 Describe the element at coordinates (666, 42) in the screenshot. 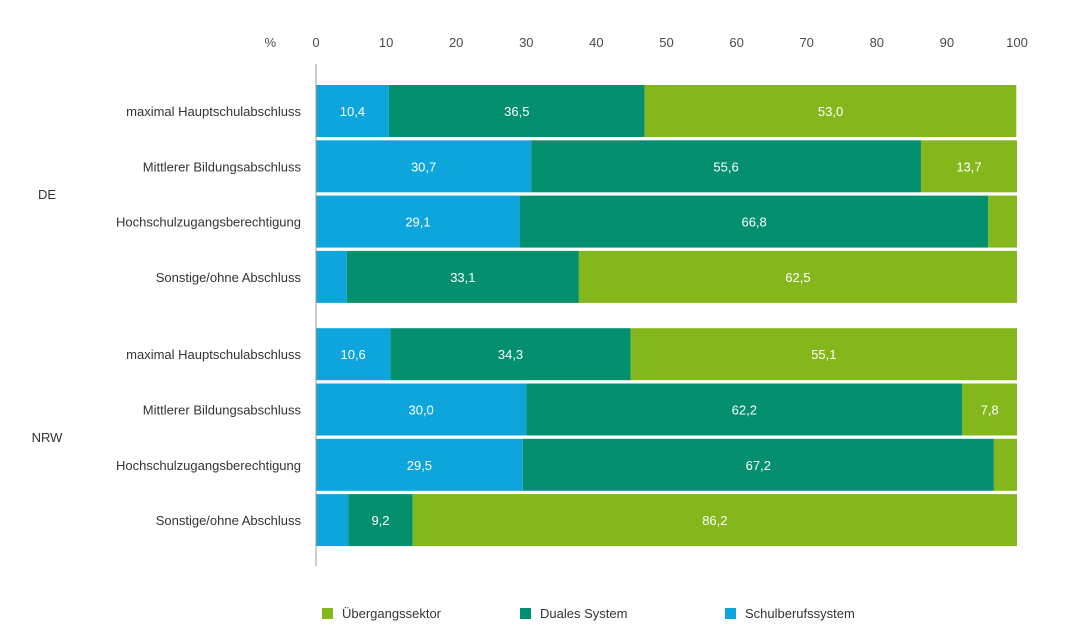

I see `x-tick-label: 50` at that location.